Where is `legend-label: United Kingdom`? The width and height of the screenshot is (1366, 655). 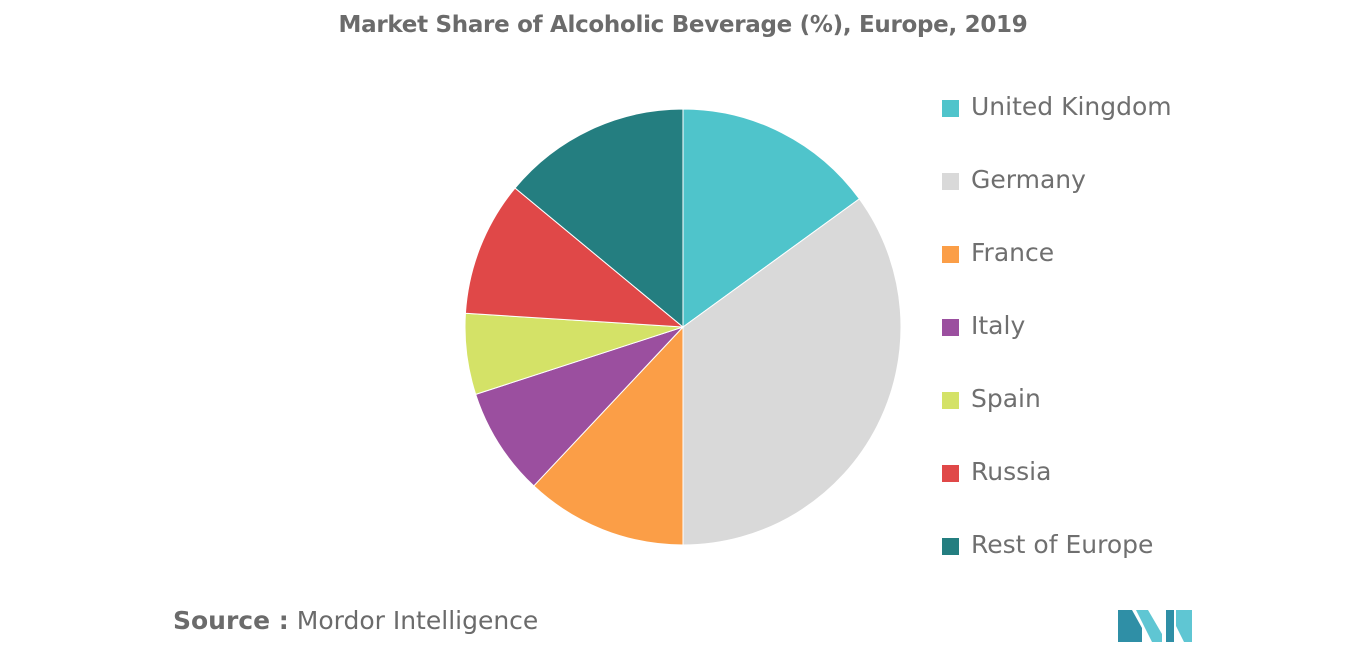 legend-label: United Kingdom is located at coordinates (1071, 106).